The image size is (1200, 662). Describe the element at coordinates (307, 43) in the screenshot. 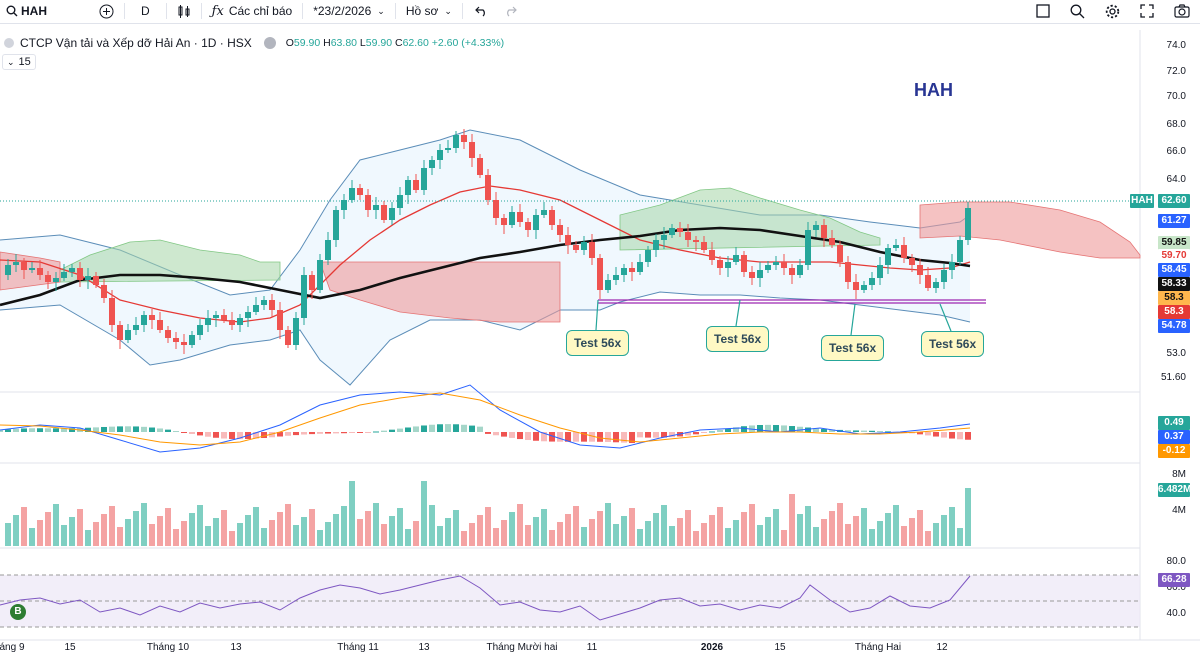

I see `open-value: 59.90` at that location.